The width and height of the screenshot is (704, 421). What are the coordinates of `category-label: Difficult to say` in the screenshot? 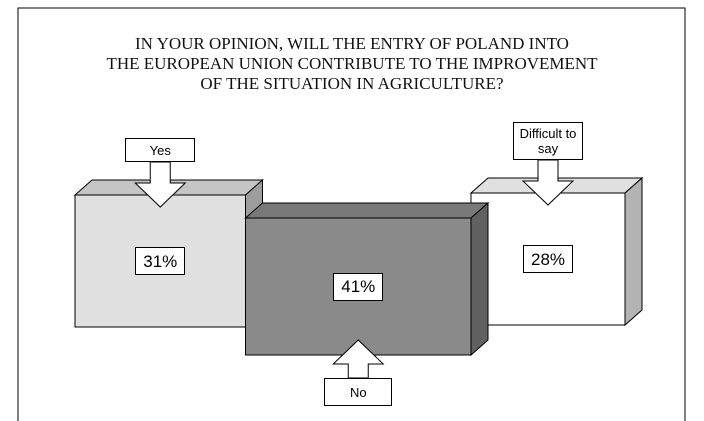 It's located at (548, 141).